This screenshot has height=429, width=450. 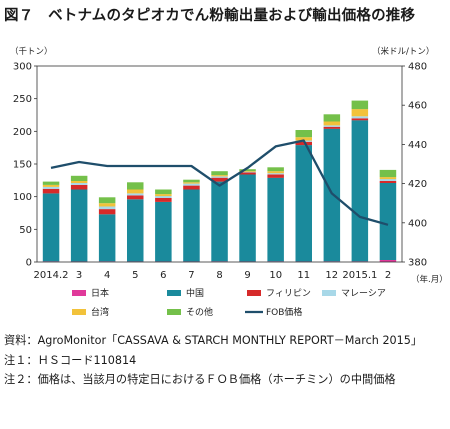 What do you see at coordinates (429, 279) in the screenshot?
I see `x-axis-unit-label: （年.月）` at bounding box center [429, 279].